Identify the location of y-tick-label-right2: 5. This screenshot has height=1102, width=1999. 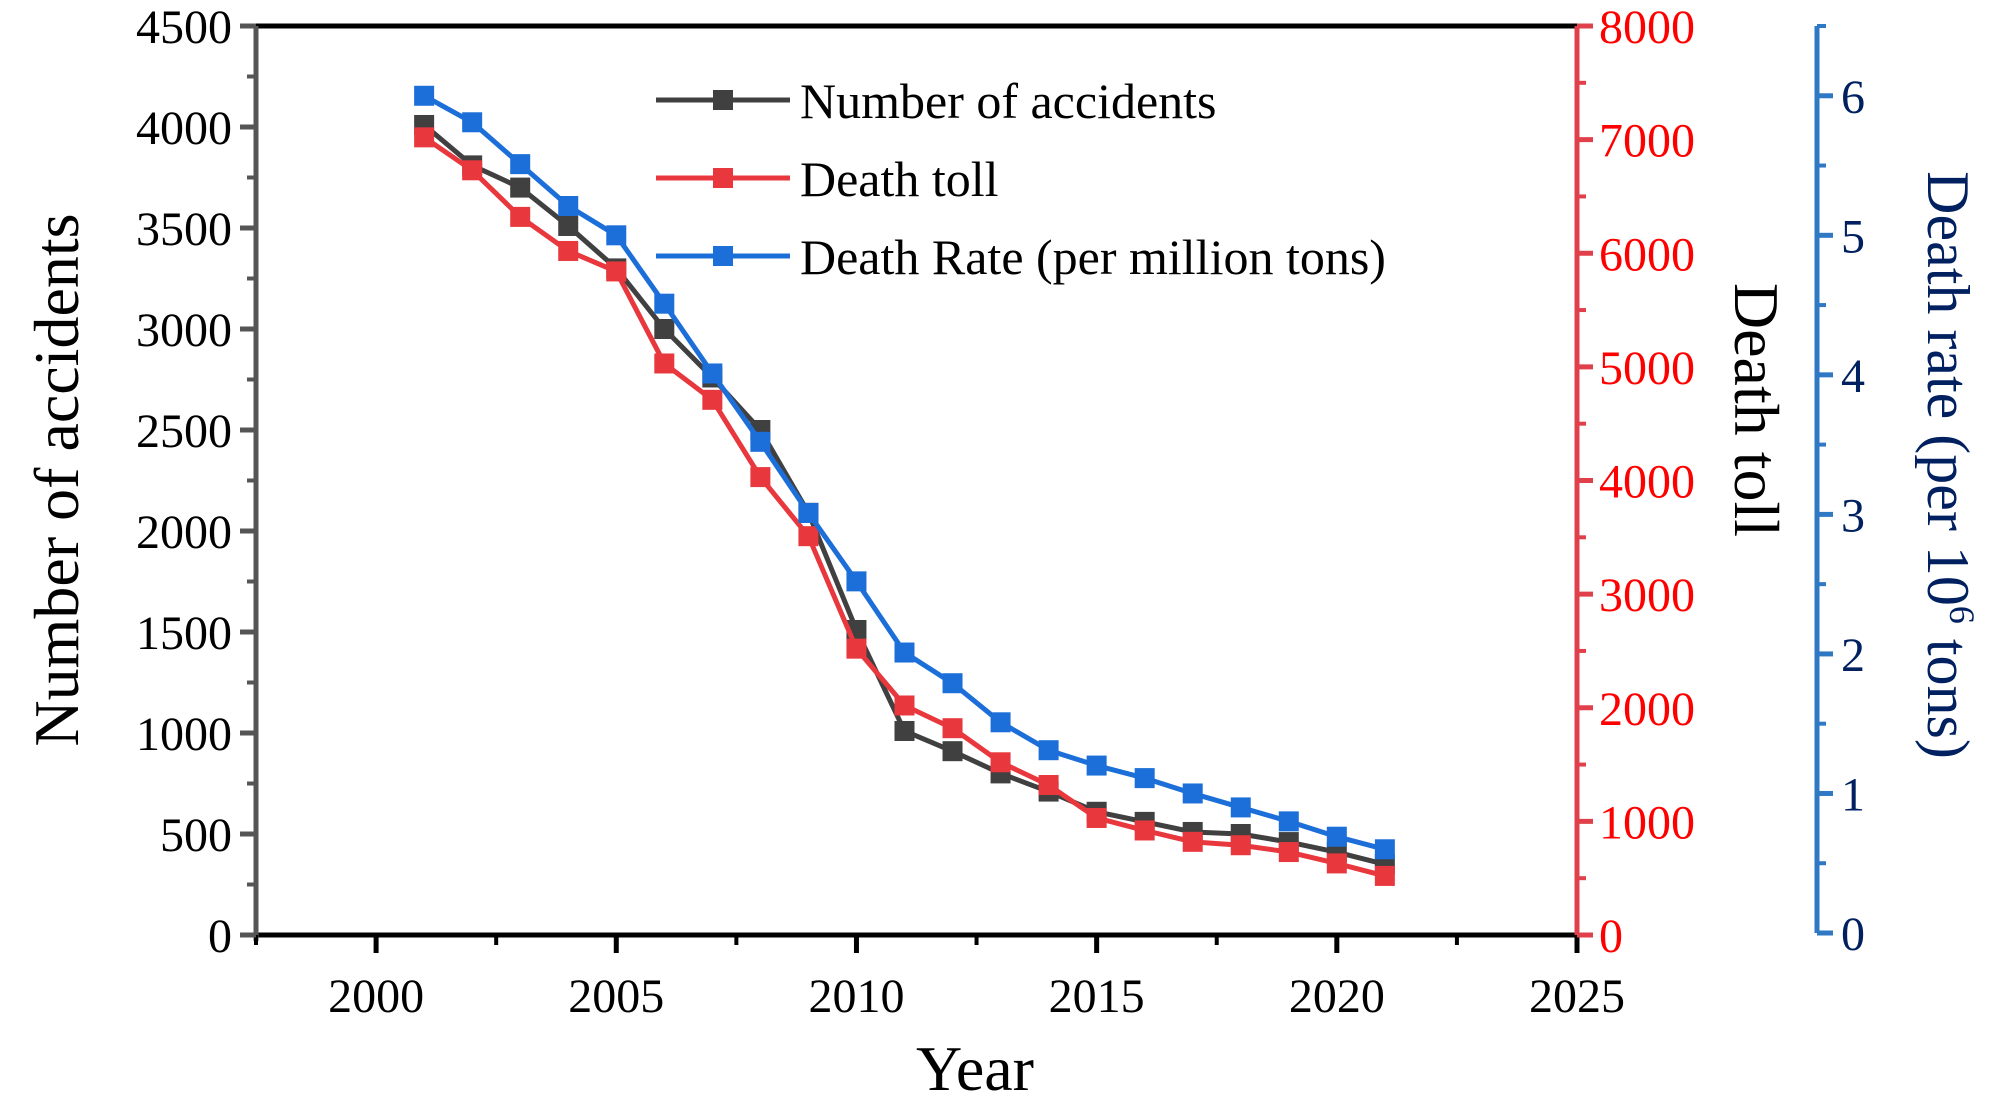
(1853, 236).